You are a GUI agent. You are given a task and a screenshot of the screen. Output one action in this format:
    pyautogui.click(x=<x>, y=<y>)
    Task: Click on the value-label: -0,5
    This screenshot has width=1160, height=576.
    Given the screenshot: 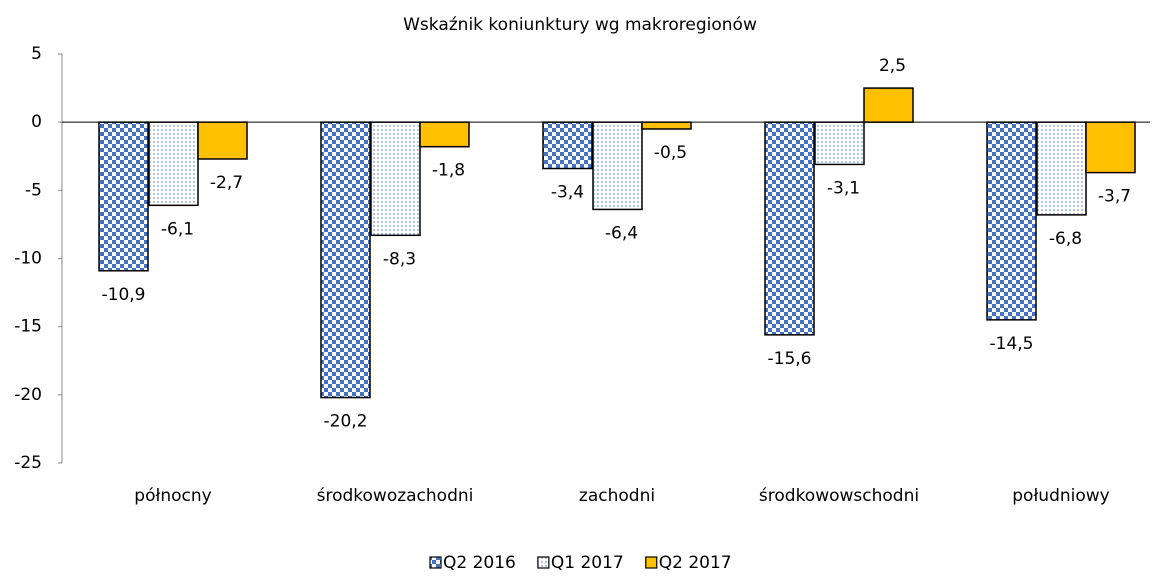 What is the action you would take?
    pyautogui.click(x=670, y=153)
    